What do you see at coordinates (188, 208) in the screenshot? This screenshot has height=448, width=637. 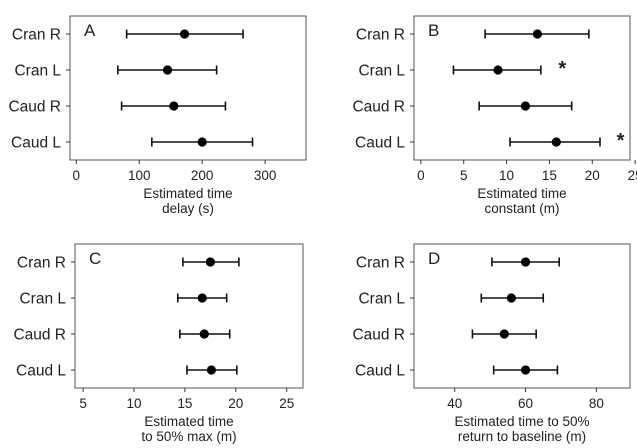 I see `x-axis-label-line-2: delay (s)` at bounding box center [188, 208].